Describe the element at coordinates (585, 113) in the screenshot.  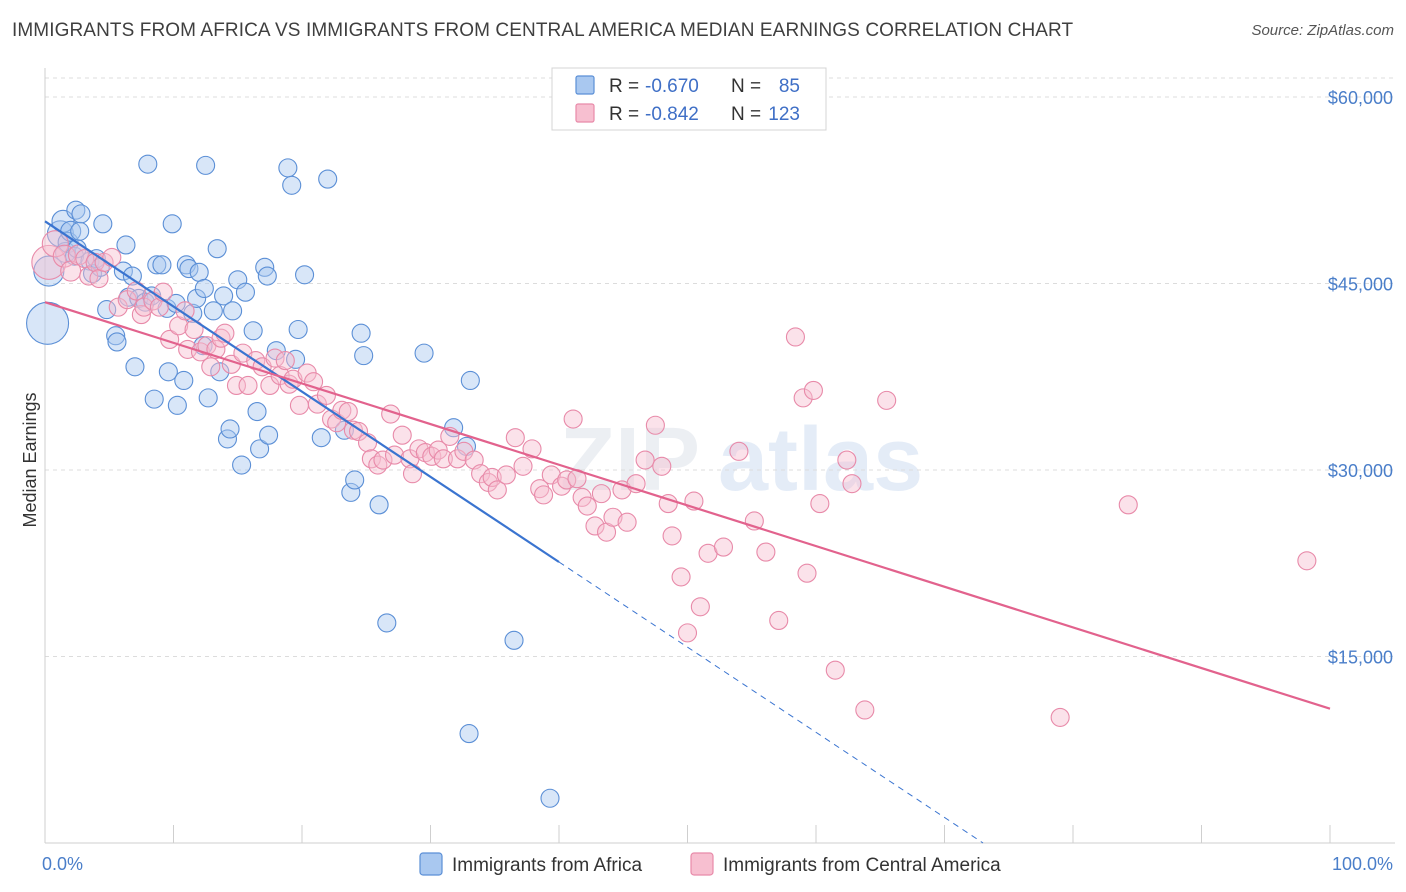
I see `legend-swatch-central-america` at that location.